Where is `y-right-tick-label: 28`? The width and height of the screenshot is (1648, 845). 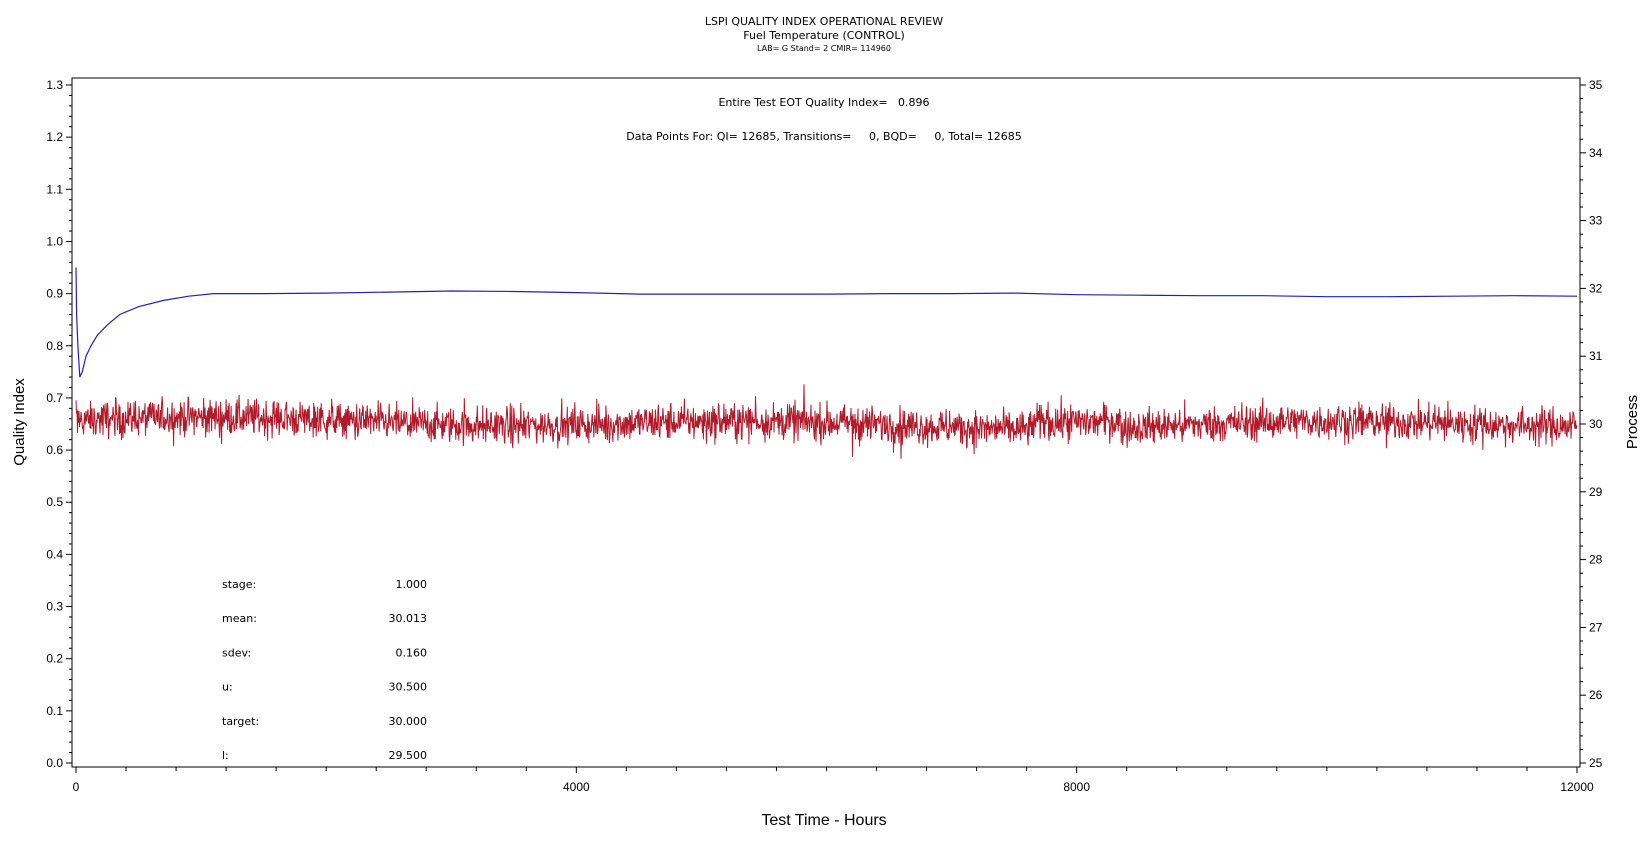
y-right-tick-label: 28 is located at coordinates (1596, 560).